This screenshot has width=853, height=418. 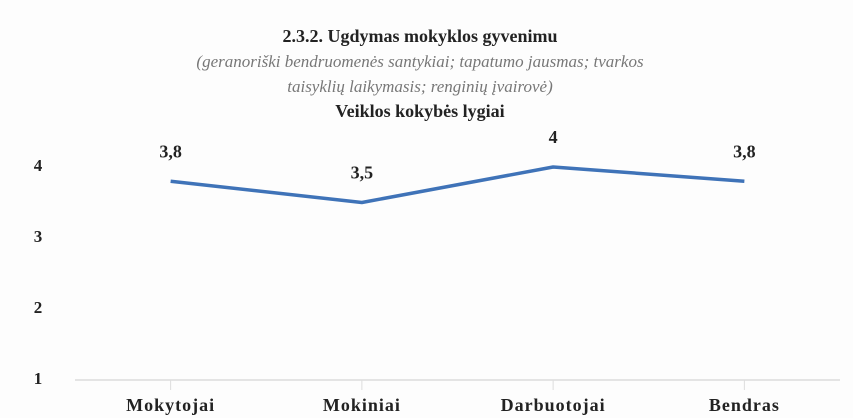 I want to click on data-label: 4, so click(x=553, y=137).